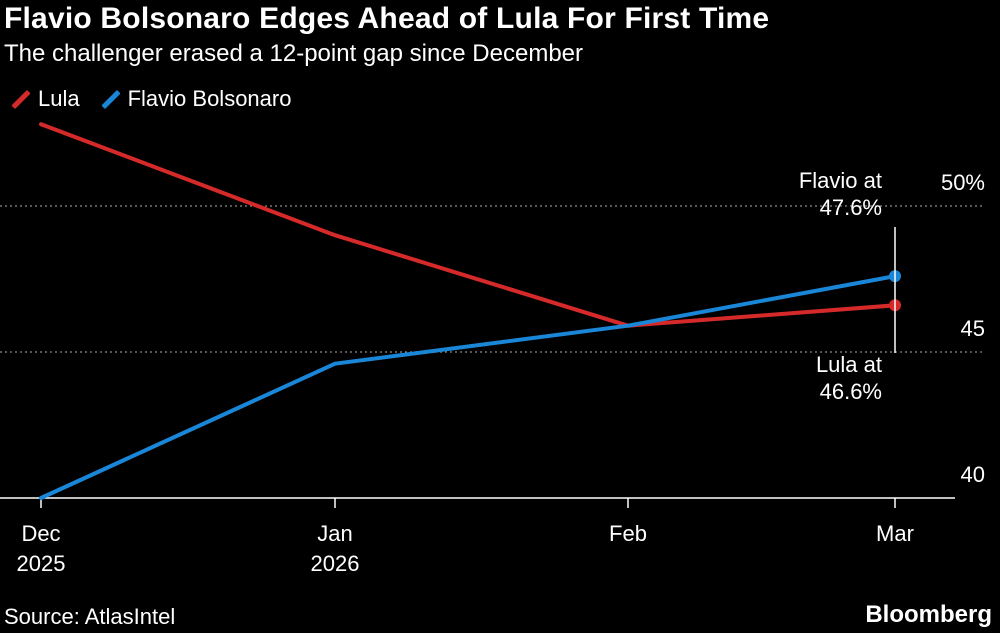  Describe the element at coordinates (851, 207) in the screenshot. I see `annotation-flavio-value: 47.6%` at that location.